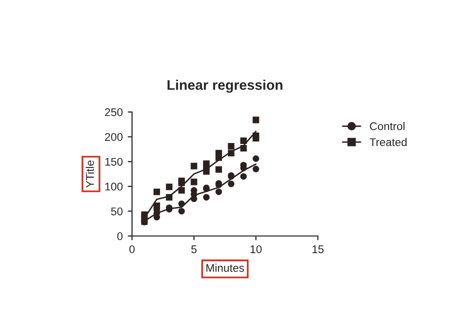  I want to click on x-axis-title: Minutes, so click(225, 268).